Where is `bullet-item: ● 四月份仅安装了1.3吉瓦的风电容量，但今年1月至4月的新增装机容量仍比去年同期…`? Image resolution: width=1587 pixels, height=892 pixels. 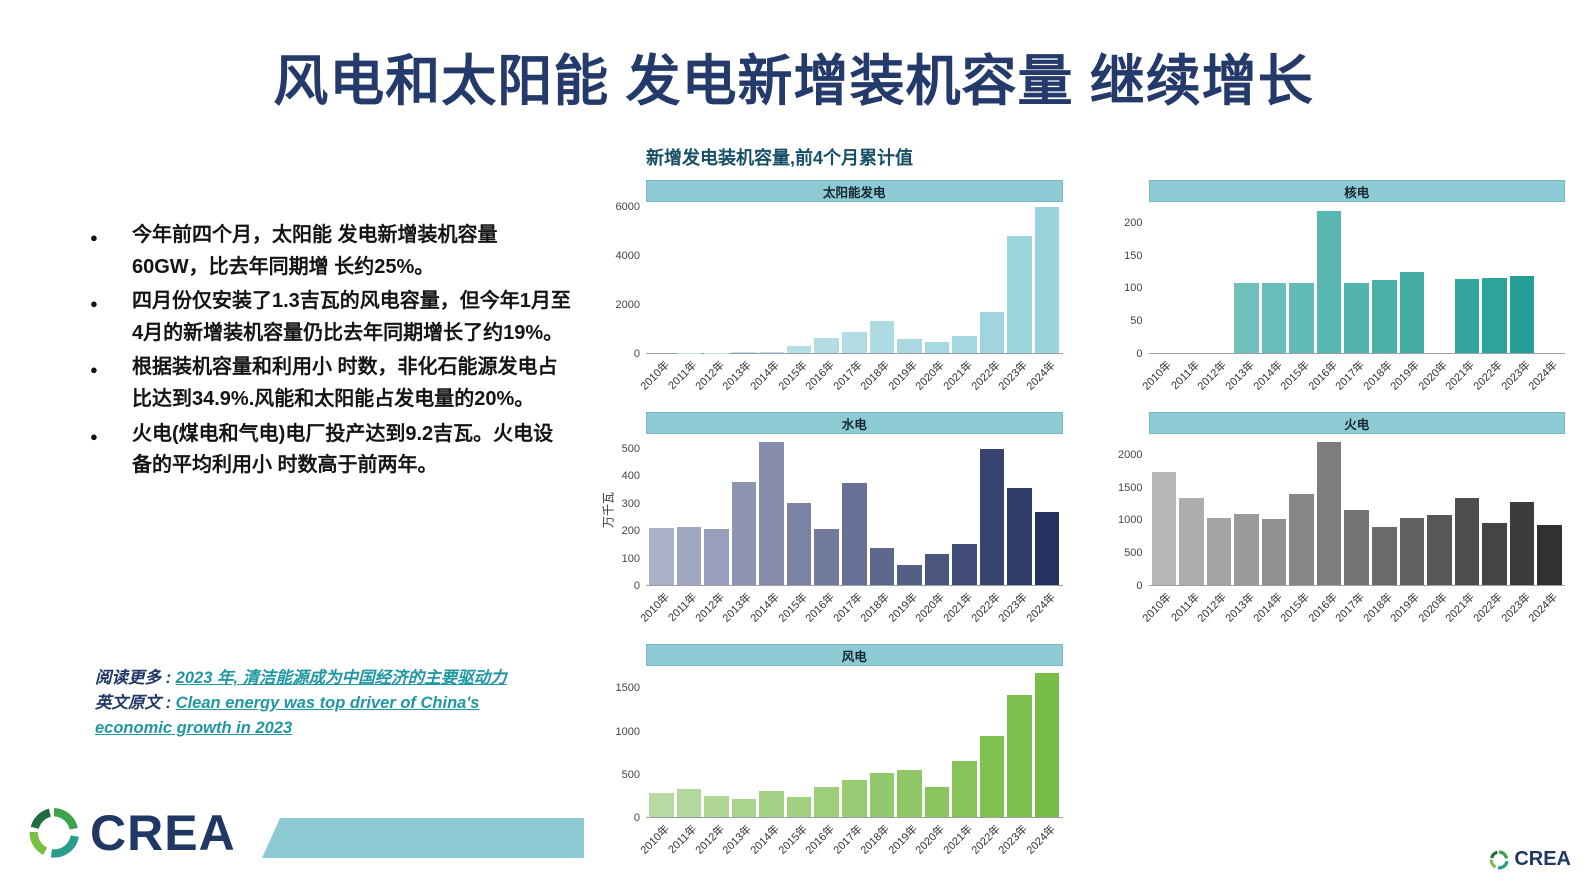
bullet-item: ● 四月份仅安装了1.3吉瓦的风电容量，但今年1月至4月的新增装机容量仍比去年同期… is located at coordinates (331, 317).